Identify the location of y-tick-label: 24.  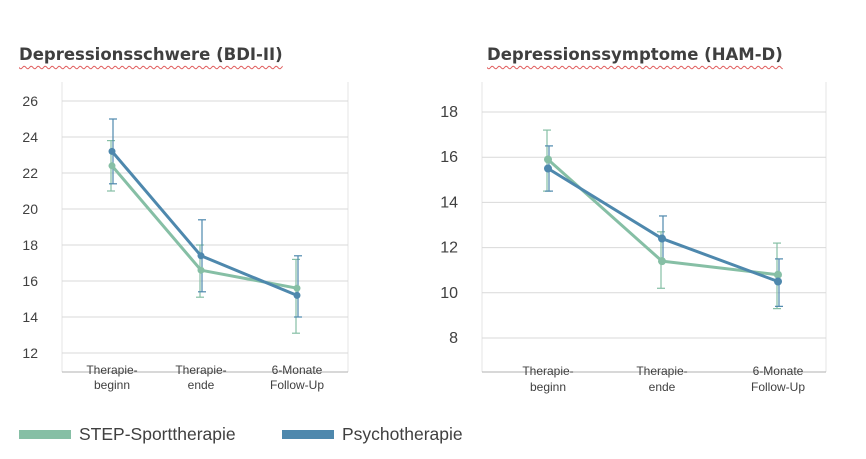
(30, 137).